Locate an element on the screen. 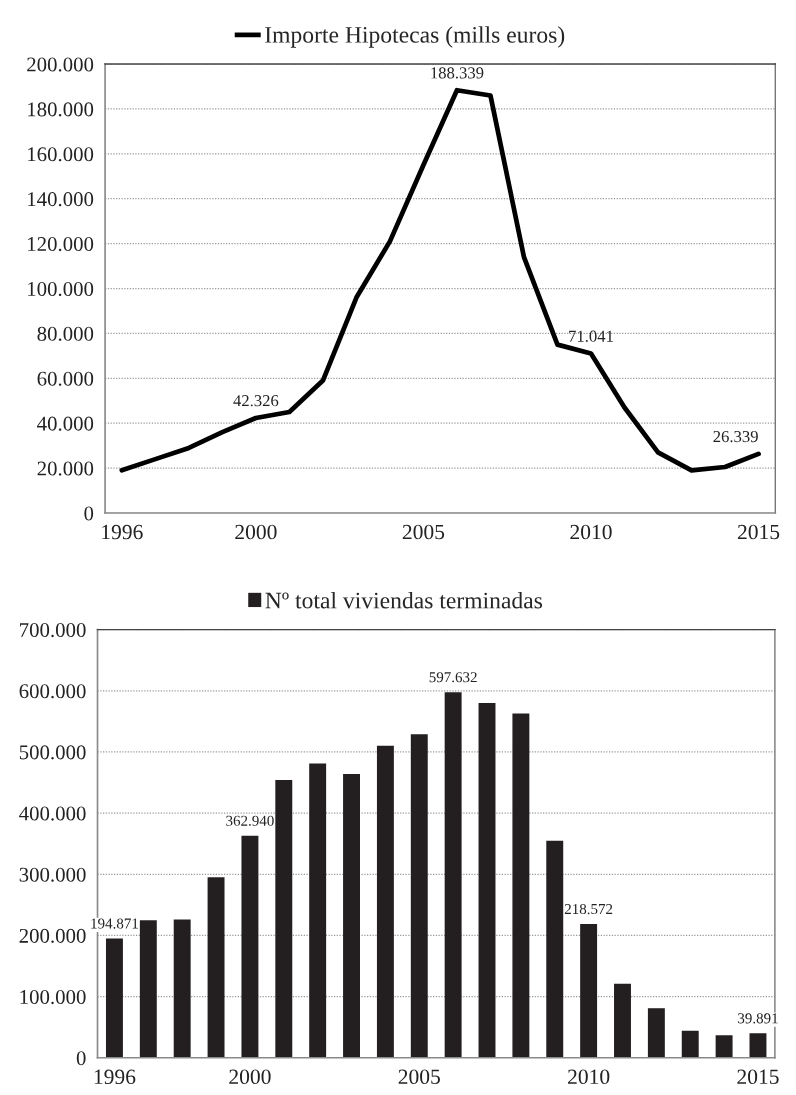 The width and height of the screenshot is (796, 1095). data-label: 188.339 is located at coordinates (457, 73).